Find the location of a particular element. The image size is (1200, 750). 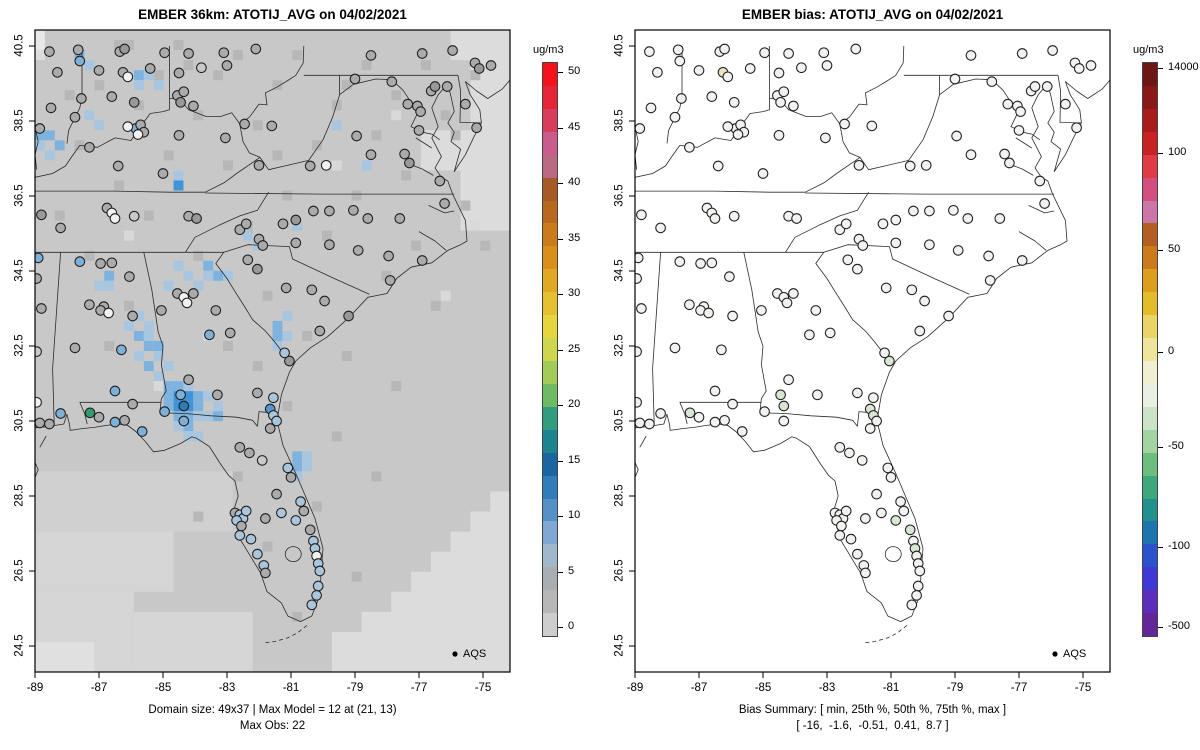

florida-keys-line is located at coordinates (885, 634).